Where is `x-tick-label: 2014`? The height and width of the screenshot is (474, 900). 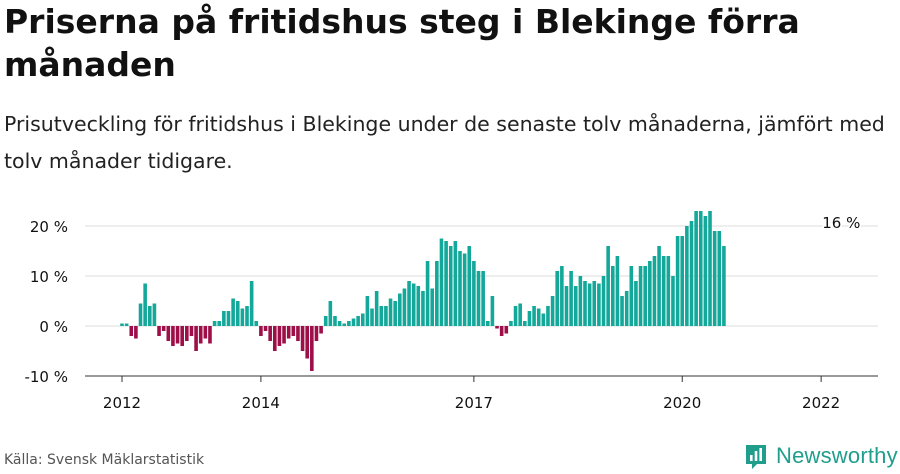
x-tick-label: 2014 is located at coordinates (261, 403).